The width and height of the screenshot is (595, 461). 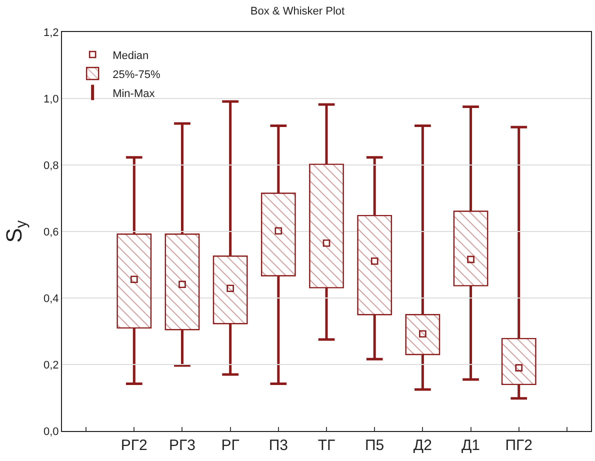 I want to click on x-tick-label: Д1, so click(x=471, y=445).